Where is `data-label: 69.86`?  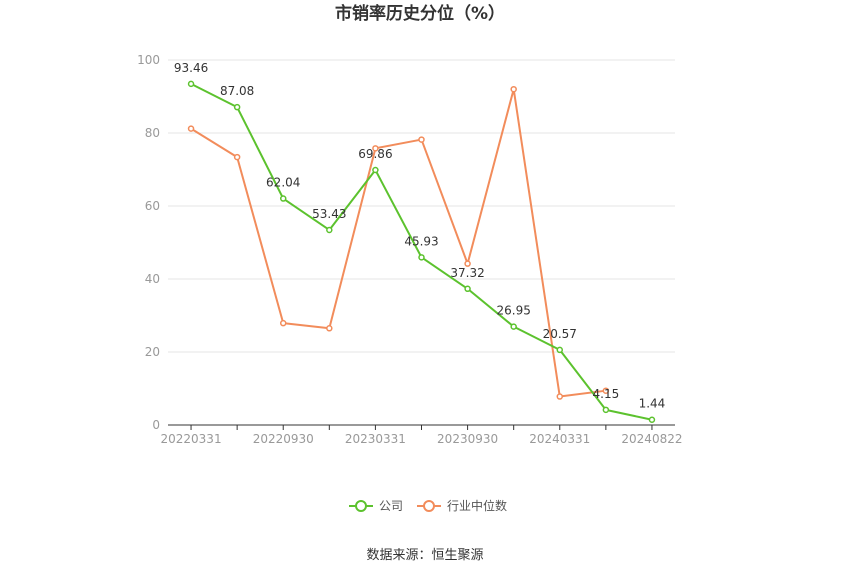
data-label: 69.86 is located at coordinates (375, 154).